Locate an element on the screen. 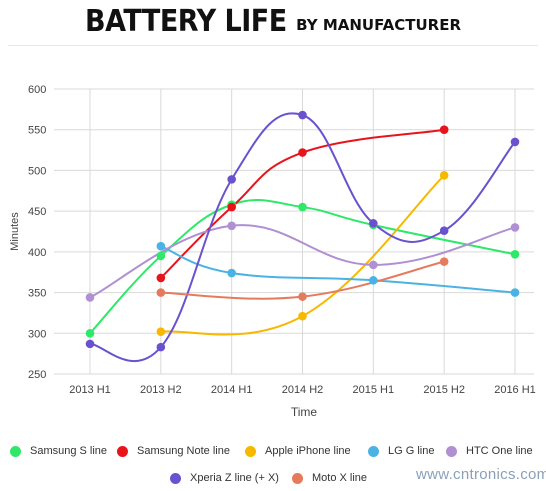 The image size is (546, 491). legend-item: Apple iPhone line is located at coordinates (298, 451).